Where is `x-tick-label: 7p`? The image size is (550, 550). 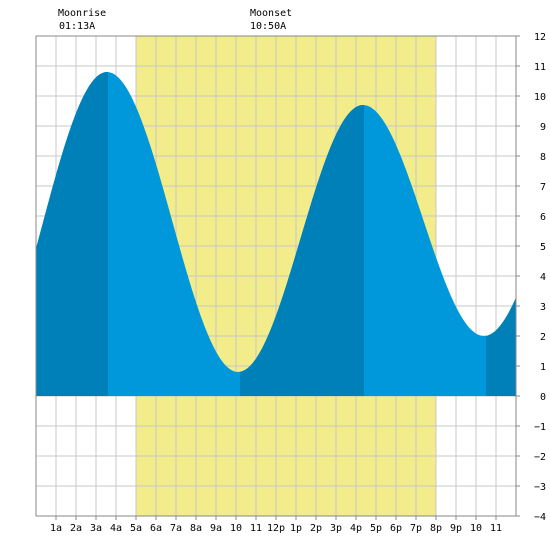 x-tick-label: 7p is located at coordinates (416, 528).